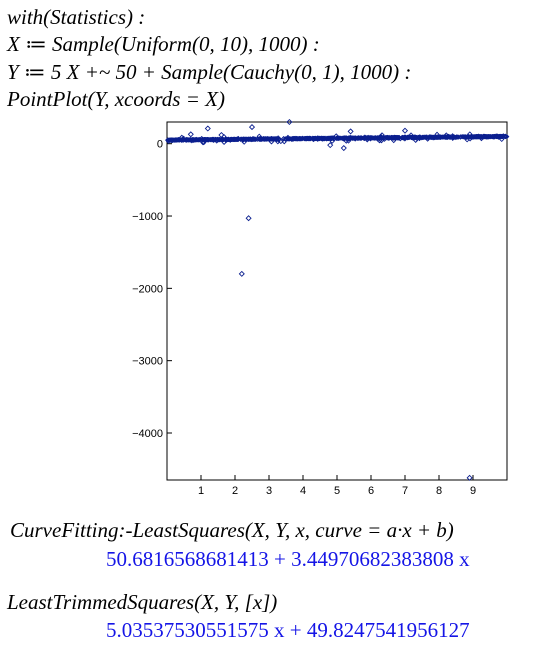  Describe the element at coordinates (288, 559) in the screenshot. I see `least-squares-result: 50.6816568681413 + 3.44970682383808 x` at that location.